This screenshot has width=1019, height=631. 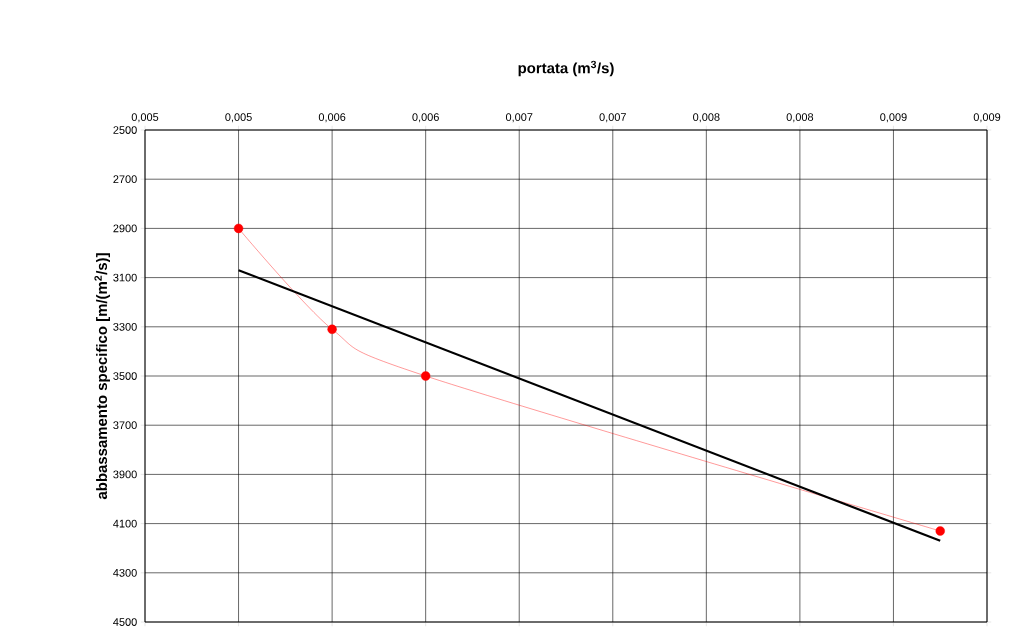 I want to click on y-tick-label: 3300, so click(x=125, y=326).